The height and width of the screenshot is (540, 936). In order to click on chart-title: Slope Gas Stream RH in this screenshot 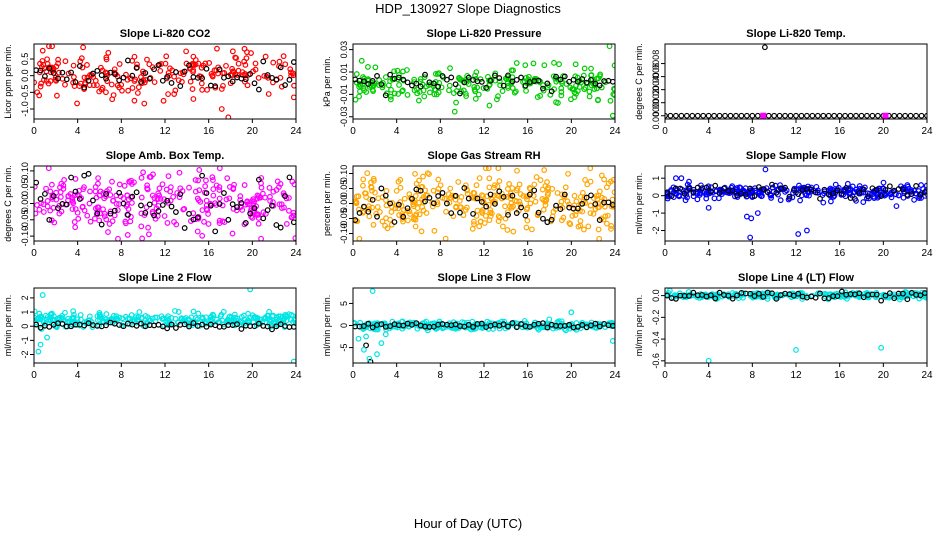, I will do `click(483, 156)`.